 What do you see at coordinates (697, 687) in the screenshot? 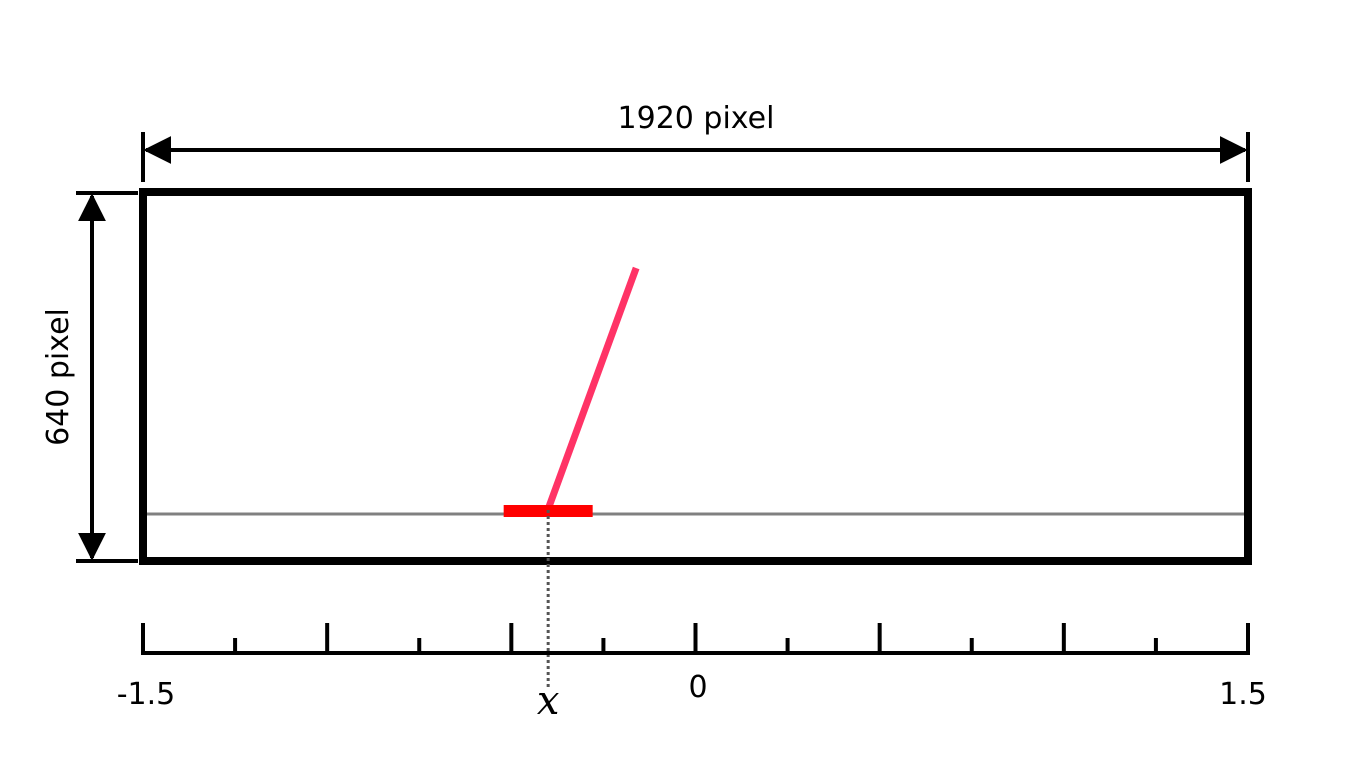
I see `axis-zero-label: 0` at bounding box center [697, 687].